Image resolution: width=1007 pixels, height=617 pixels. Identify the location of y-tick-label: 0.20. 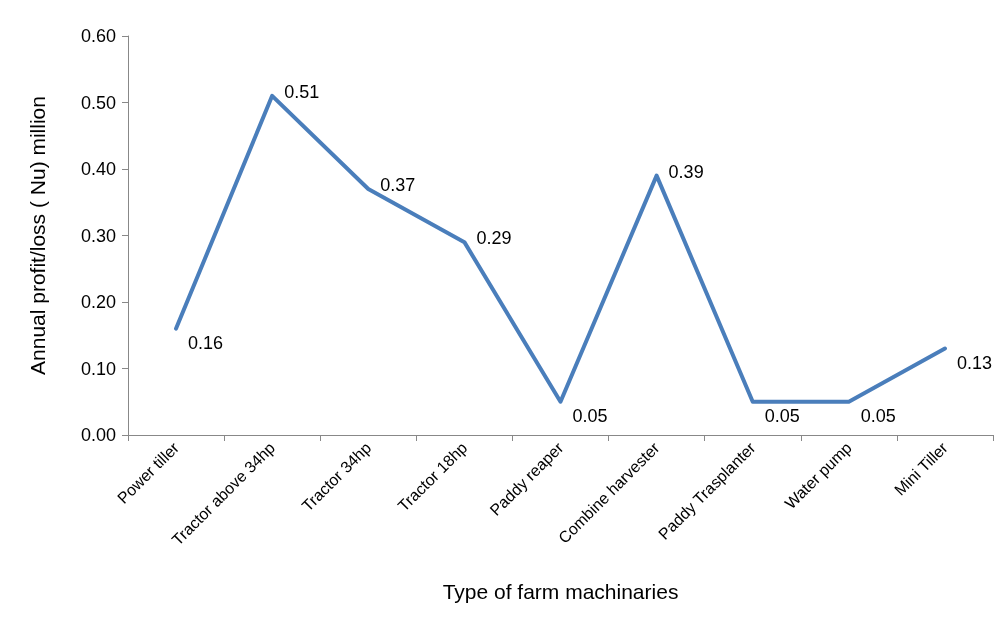
(98, 302).